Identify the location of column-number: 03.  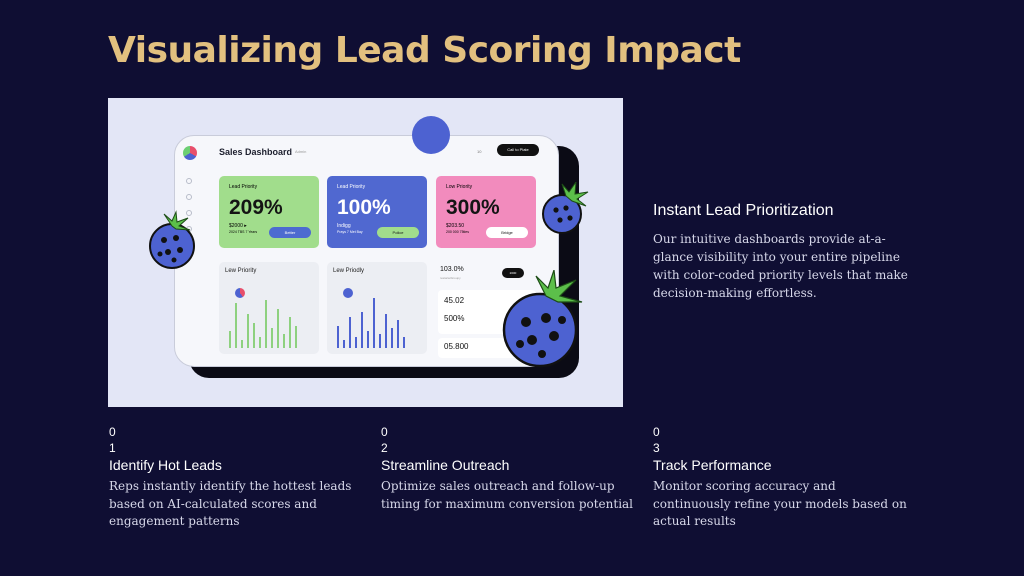
(656, 440).